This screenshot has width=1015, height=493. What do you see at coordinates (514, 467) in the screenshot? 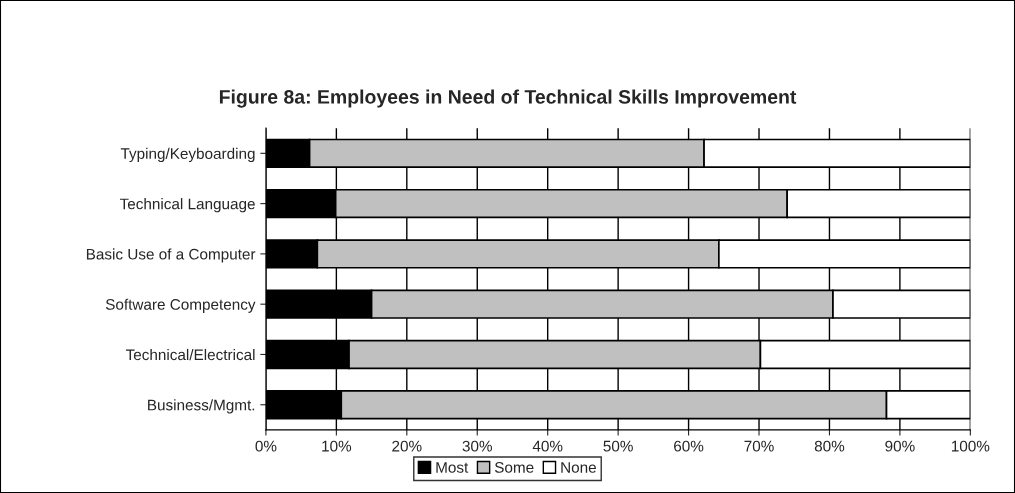
I see `legend-label: Some` at bounding box center [514, 467].